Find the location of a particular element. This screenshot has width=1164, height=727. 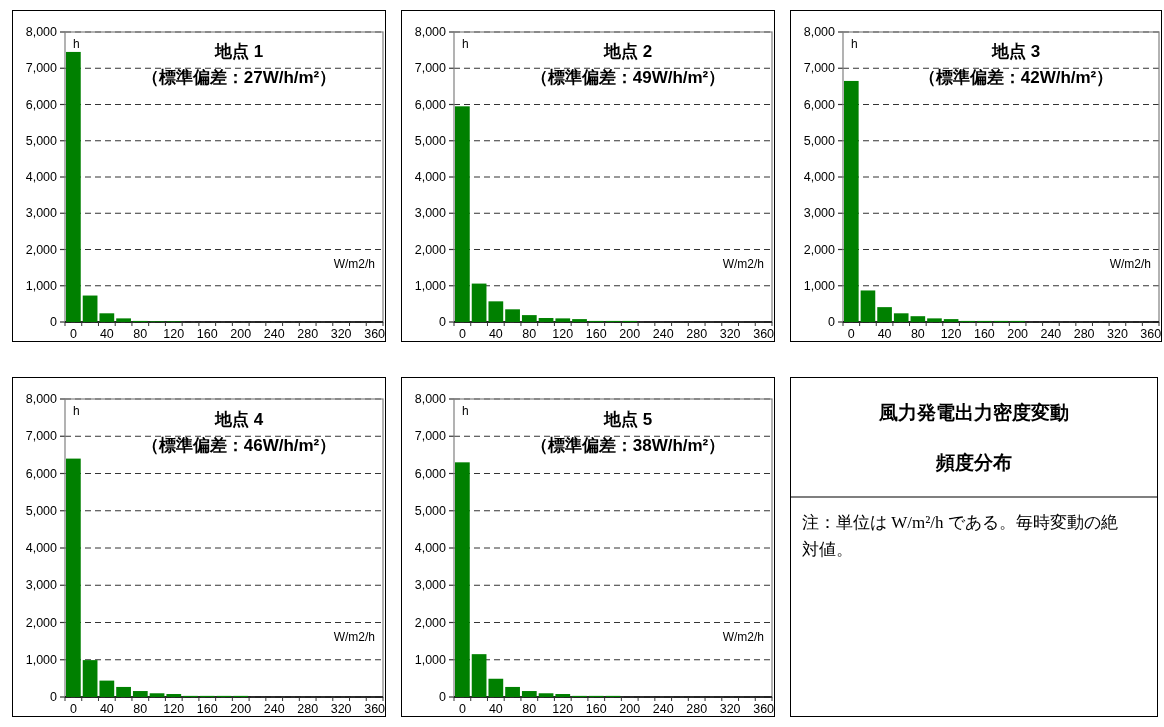

text: 地点 1 is located at coordinates (238, 52).